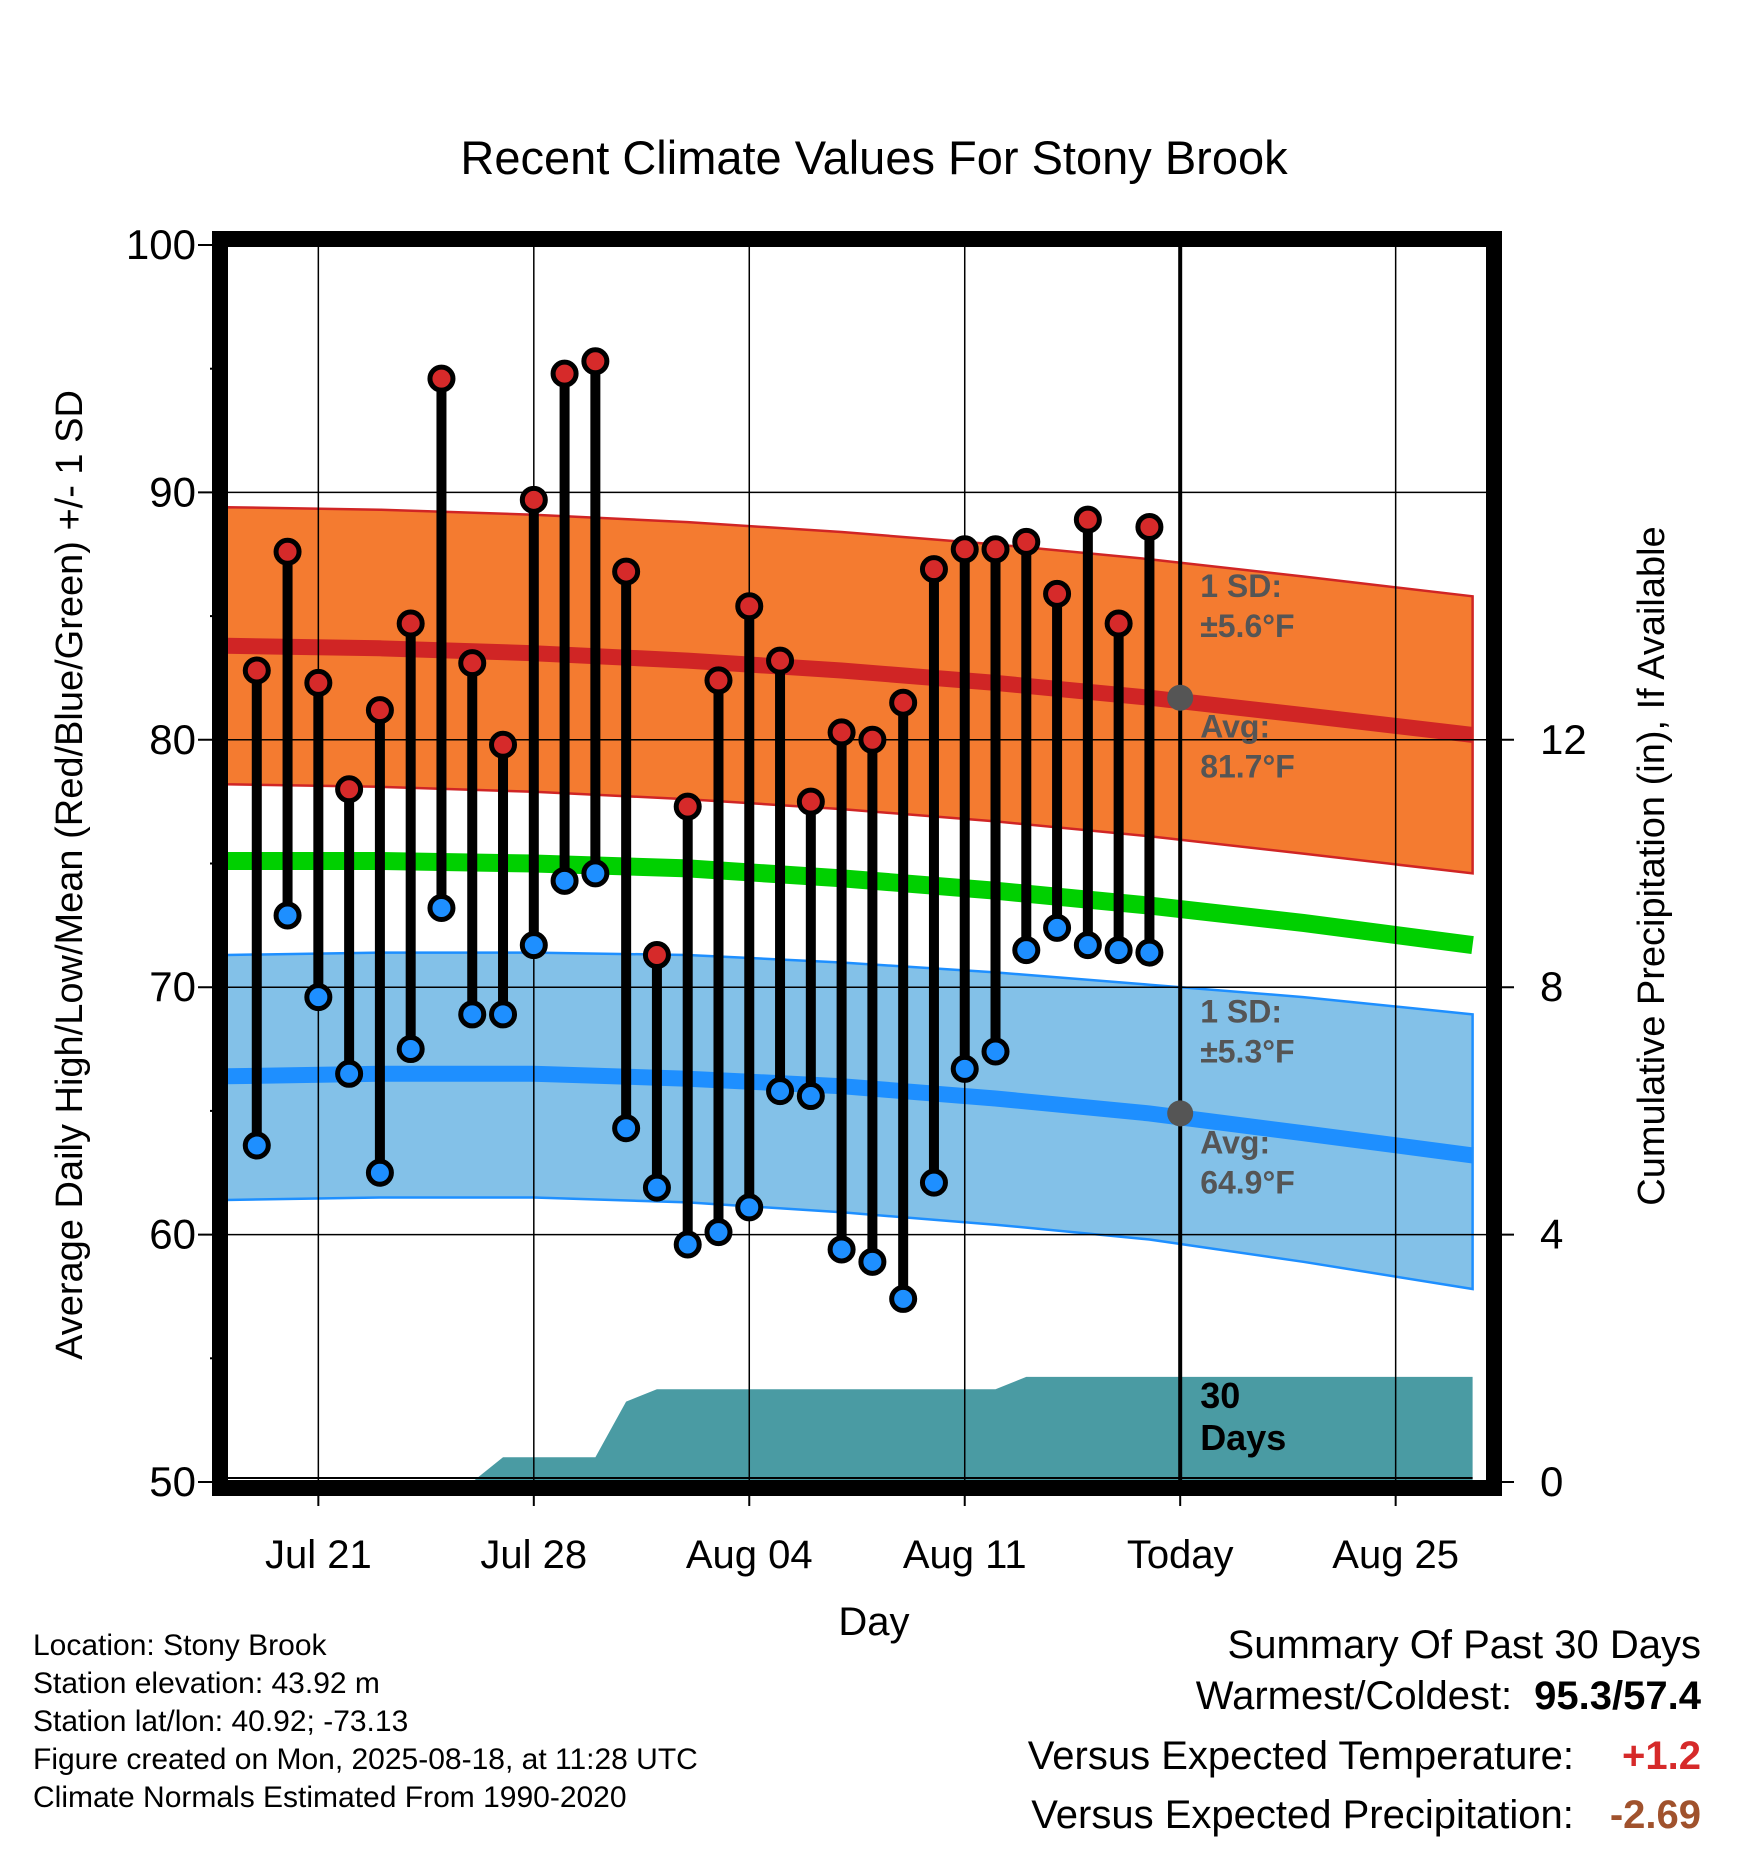 This screenshot has height=1849, width=1748. I want to click on location-text: Location: Stony Brook, so click(180, 1645).